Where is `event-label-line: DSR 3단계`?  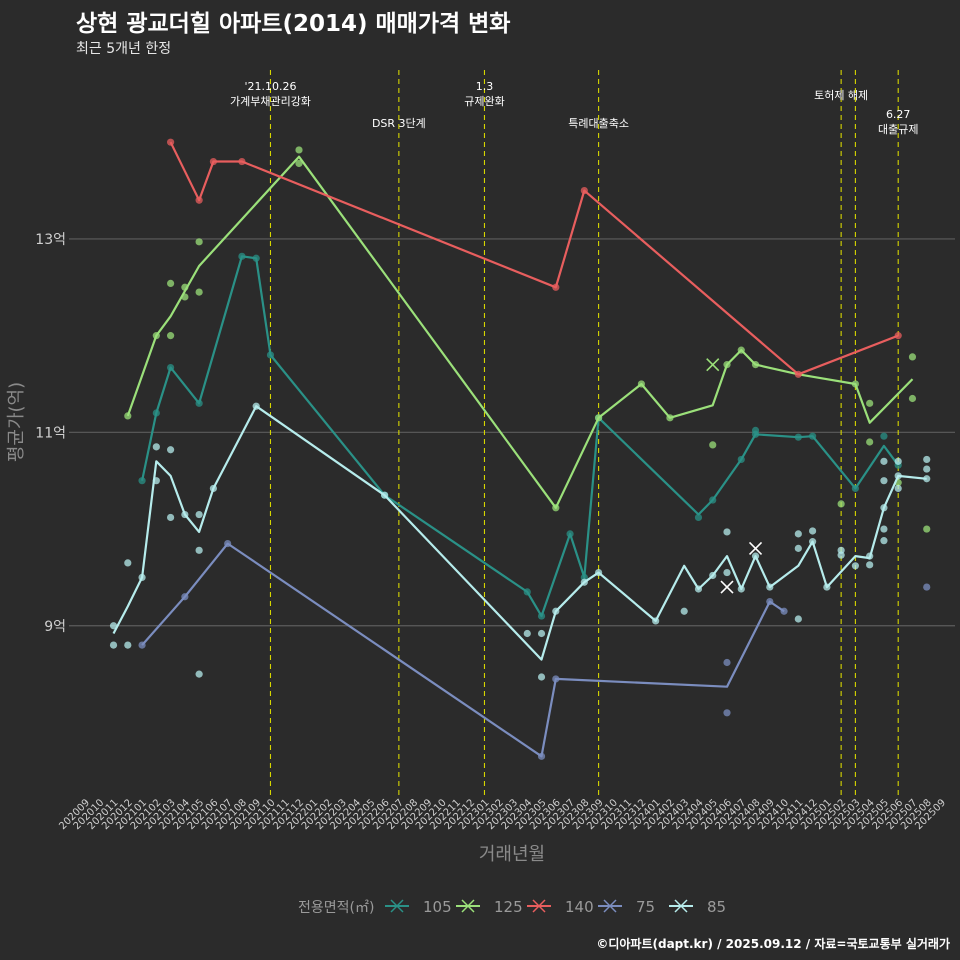
event-label-line: DSR 3단계 is located at coordinates (399, 123).